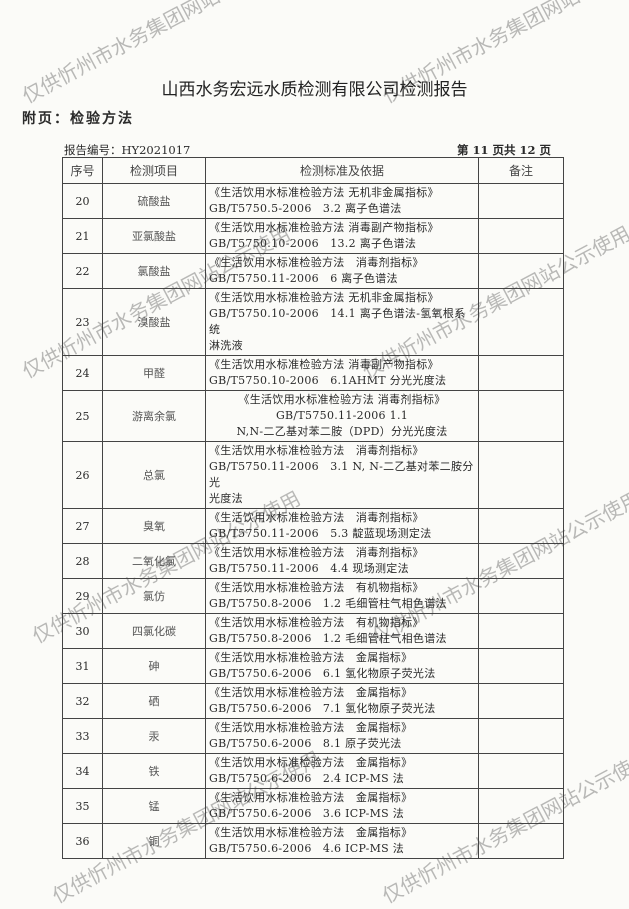  I want to click on col-remark: 备注, so click(521, 170).